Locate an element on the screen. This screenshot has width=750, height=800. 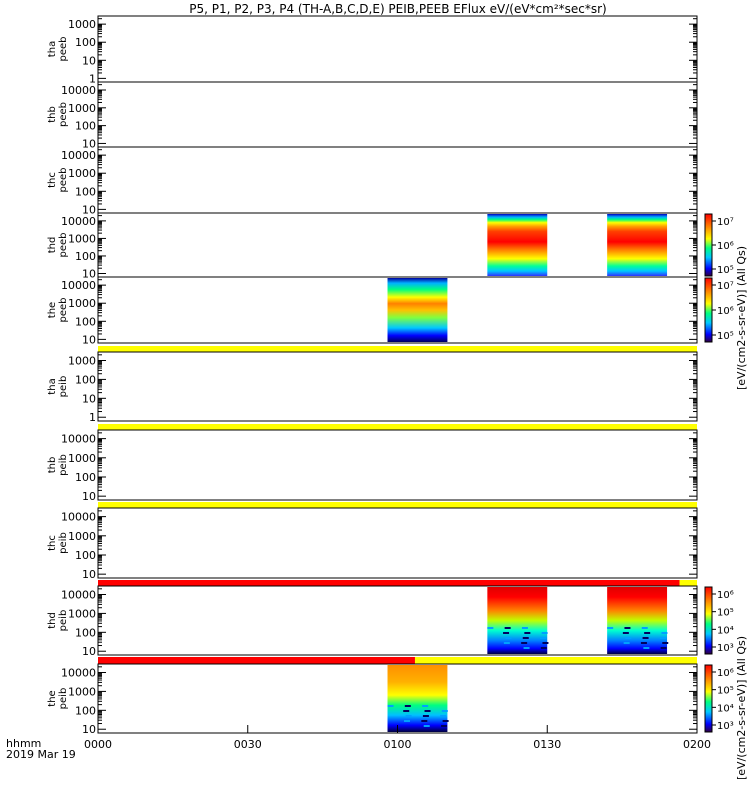
panel-label-probe: thb is located at coordinates (52, 465).